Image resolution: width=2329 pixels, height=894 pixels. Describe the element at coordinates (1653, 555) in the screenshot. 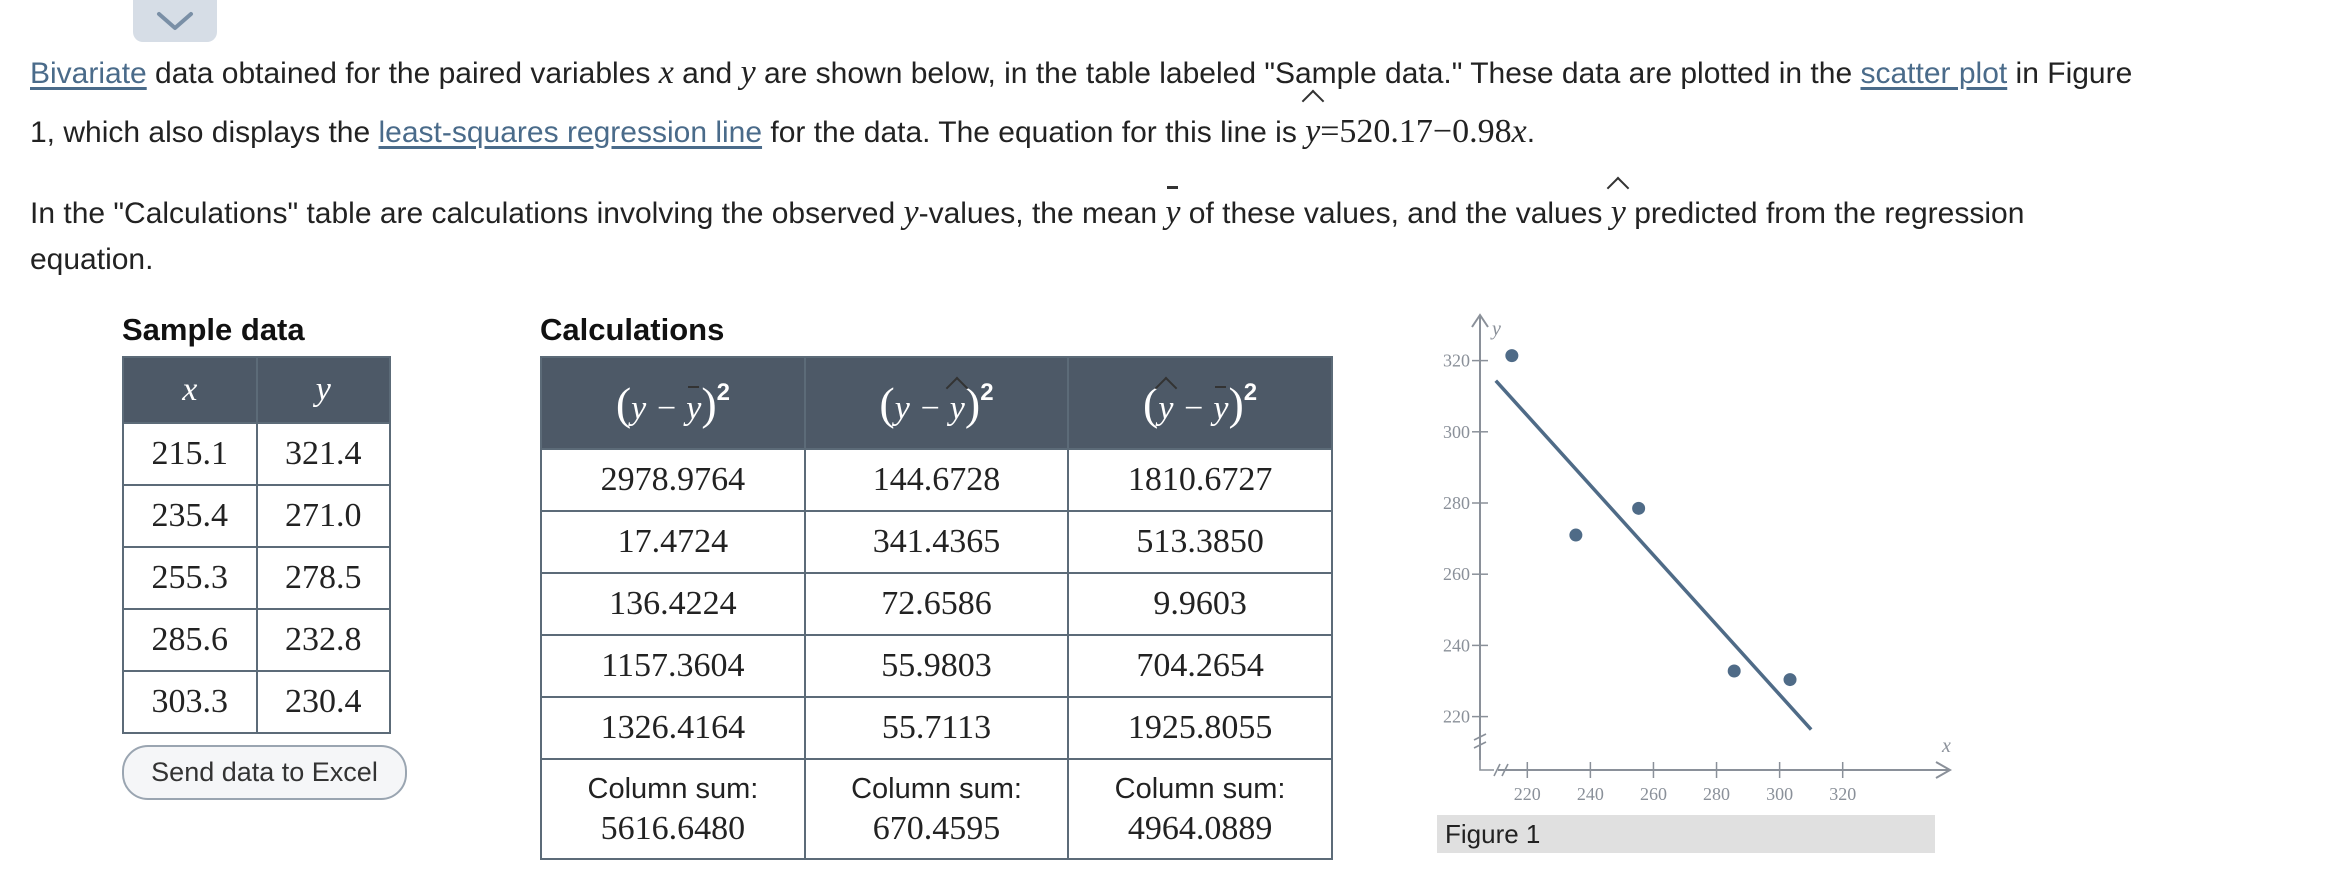

I see `regression-line` at that location.